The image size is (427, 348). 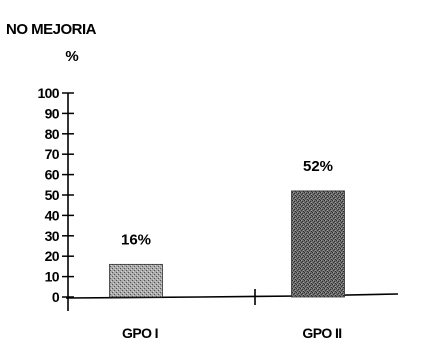 What do you see at coordinates (52, 277) in the screenshot?
I see `y-tick-label: 10` at bounding box center [52, 277].